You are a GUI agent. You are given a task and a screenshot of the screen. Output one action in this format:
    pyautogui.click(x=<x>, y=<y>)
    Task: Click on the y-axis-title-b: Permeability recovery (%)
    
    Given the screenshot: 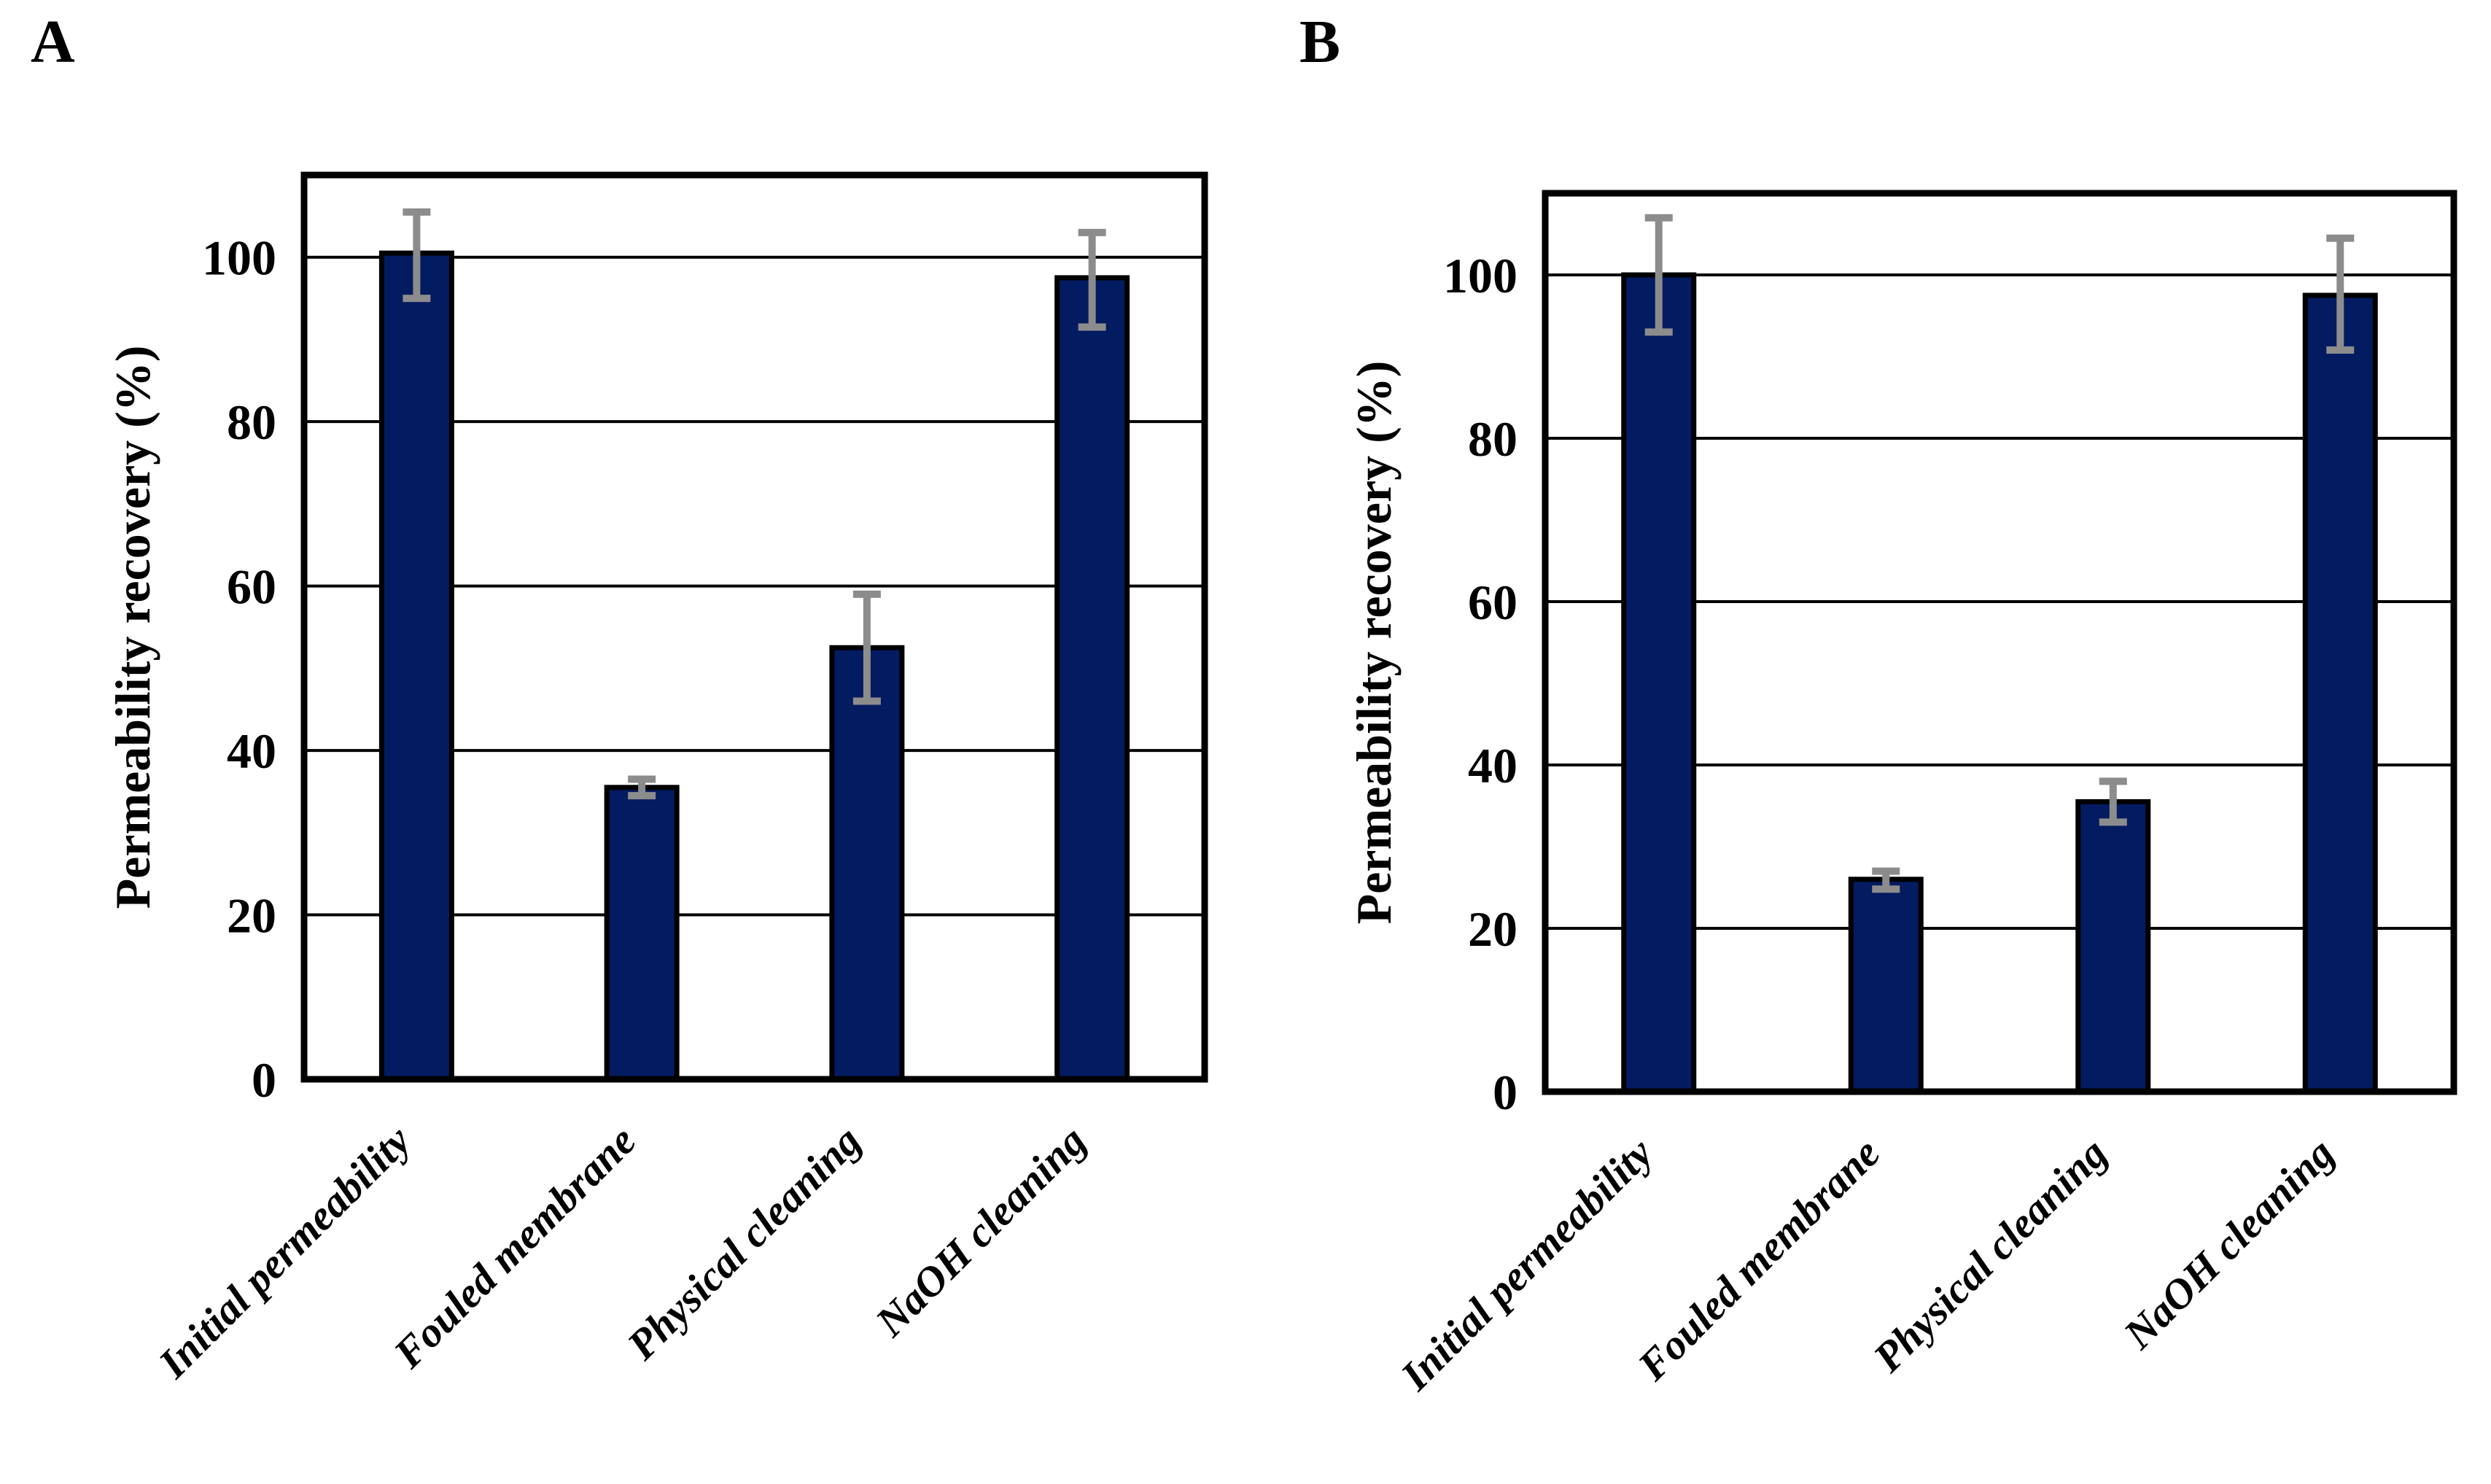 What is the action you would take?
    pyautogui.click(x=1374, y=643)
    